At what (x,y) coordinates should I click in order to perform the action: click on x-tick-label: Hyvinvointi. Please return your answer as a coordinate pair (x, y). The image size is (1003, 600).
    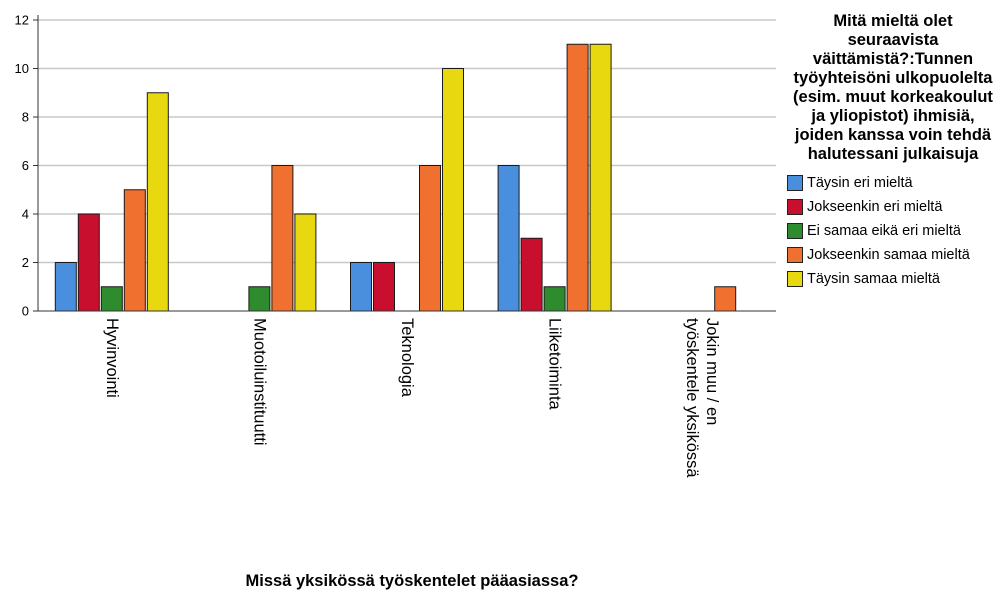
    Looking at the image, I should click on (112, 358).